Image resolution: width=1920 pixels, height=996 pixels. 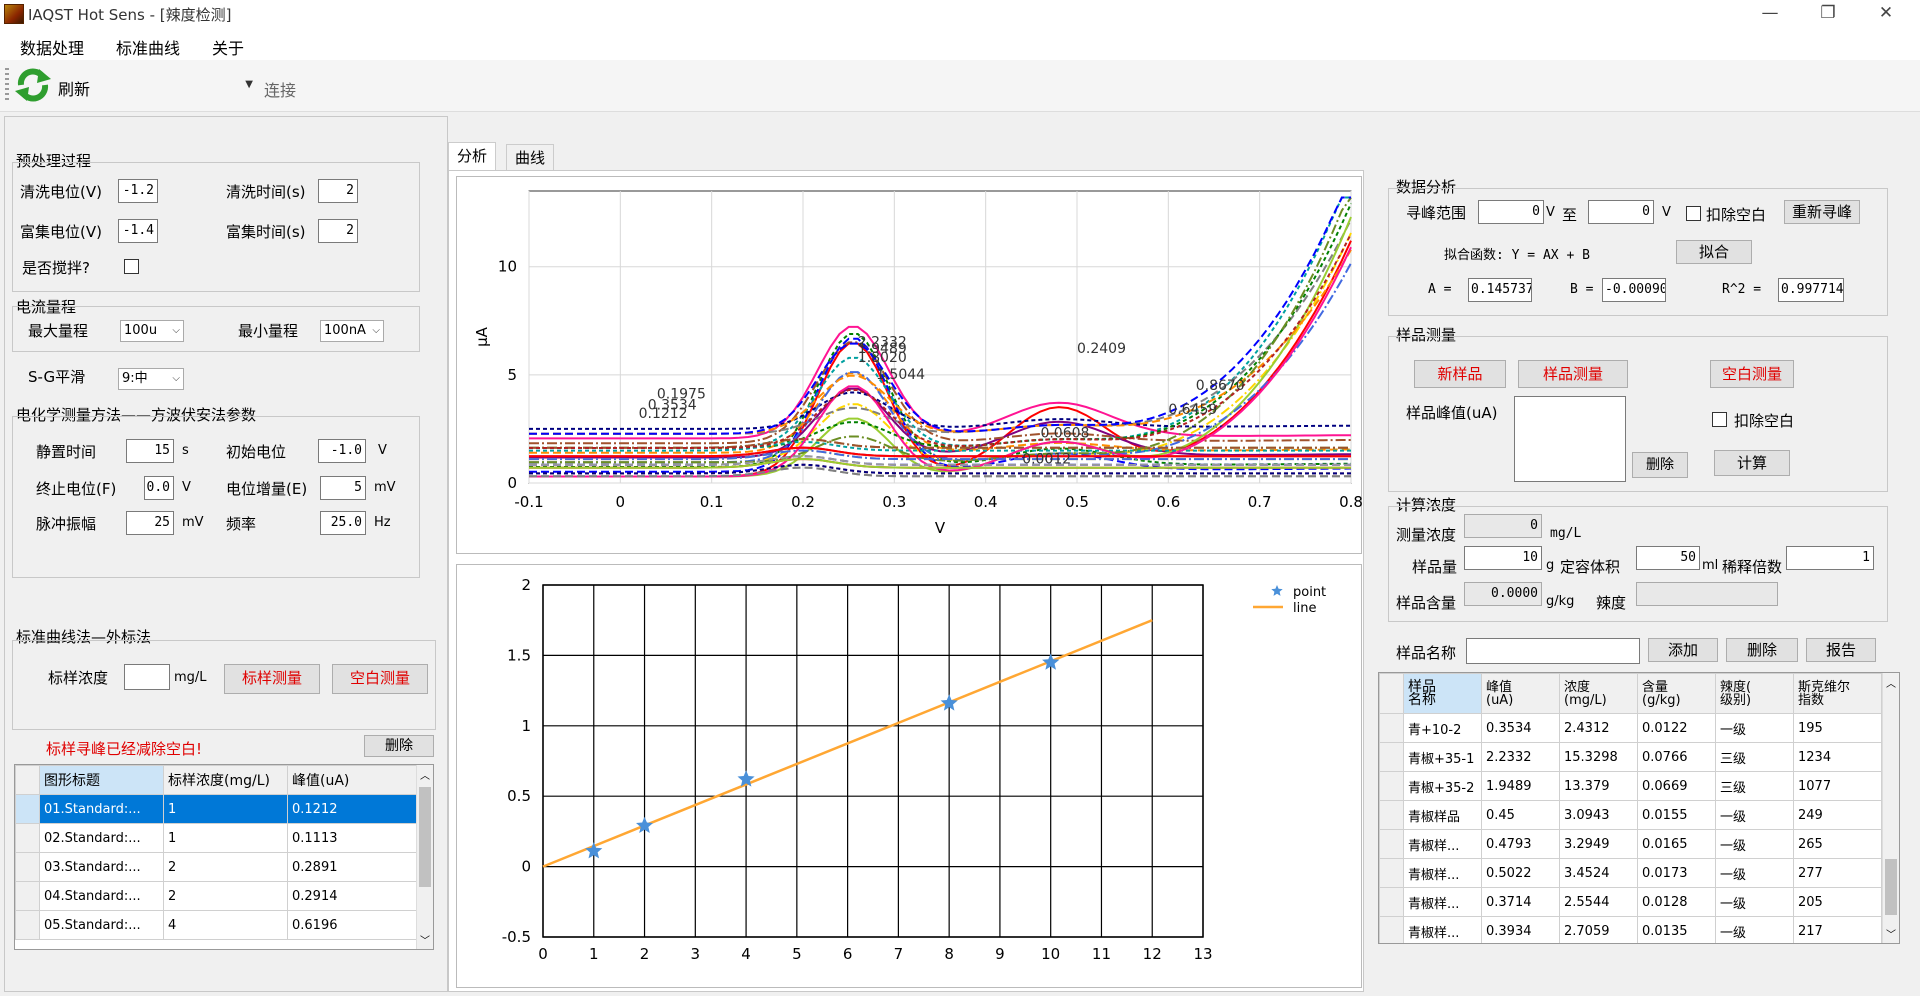 What do you see at coordinates (352, 925) in the screenshot?
I see `table-cell: 0.6196` at bounding box center [352, 925].